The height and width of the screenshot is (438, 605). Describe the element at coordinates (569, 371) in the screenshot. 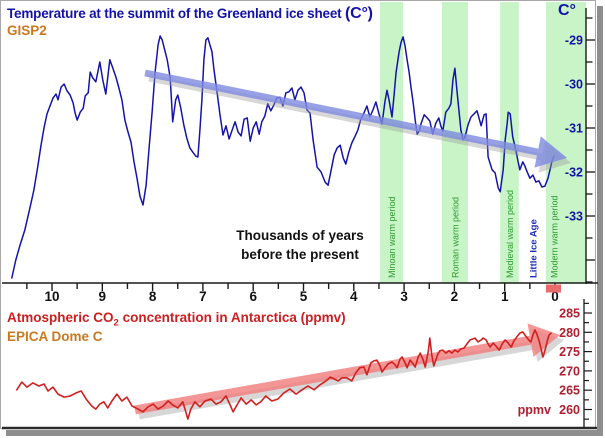

I see `svg-text: 270` at that location.